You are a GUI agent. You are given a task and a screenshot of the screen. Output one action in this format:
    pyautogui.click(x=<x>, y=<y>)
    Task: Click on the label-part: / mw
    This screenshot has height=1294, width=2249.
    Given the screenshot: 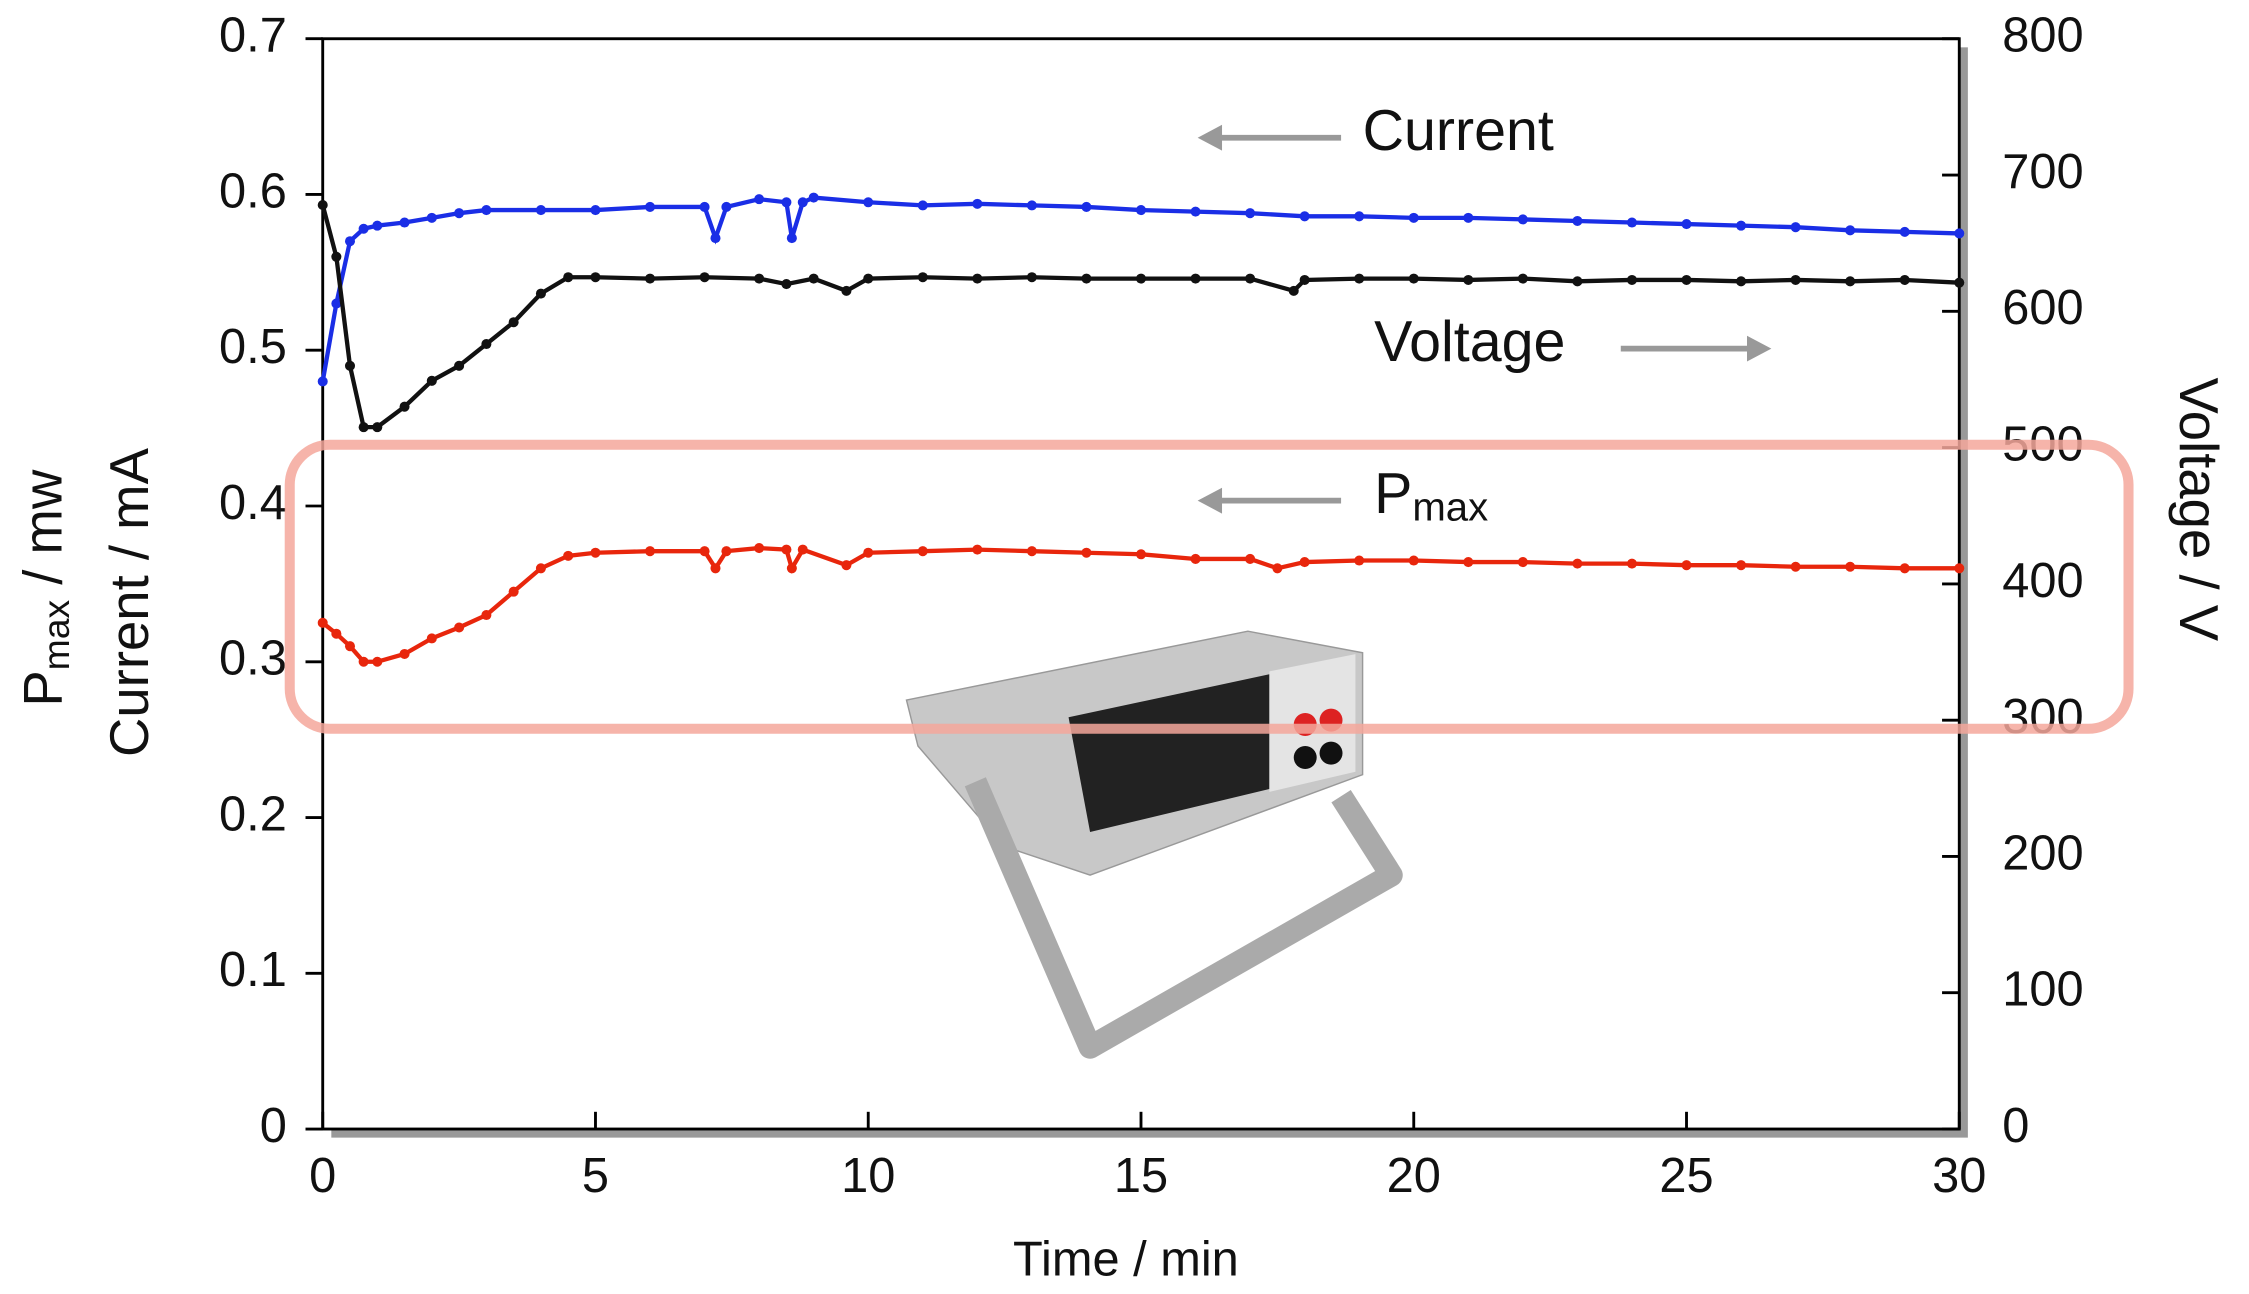 What is the action you would take?
    pyautogui.click(x=43, y=534)
    